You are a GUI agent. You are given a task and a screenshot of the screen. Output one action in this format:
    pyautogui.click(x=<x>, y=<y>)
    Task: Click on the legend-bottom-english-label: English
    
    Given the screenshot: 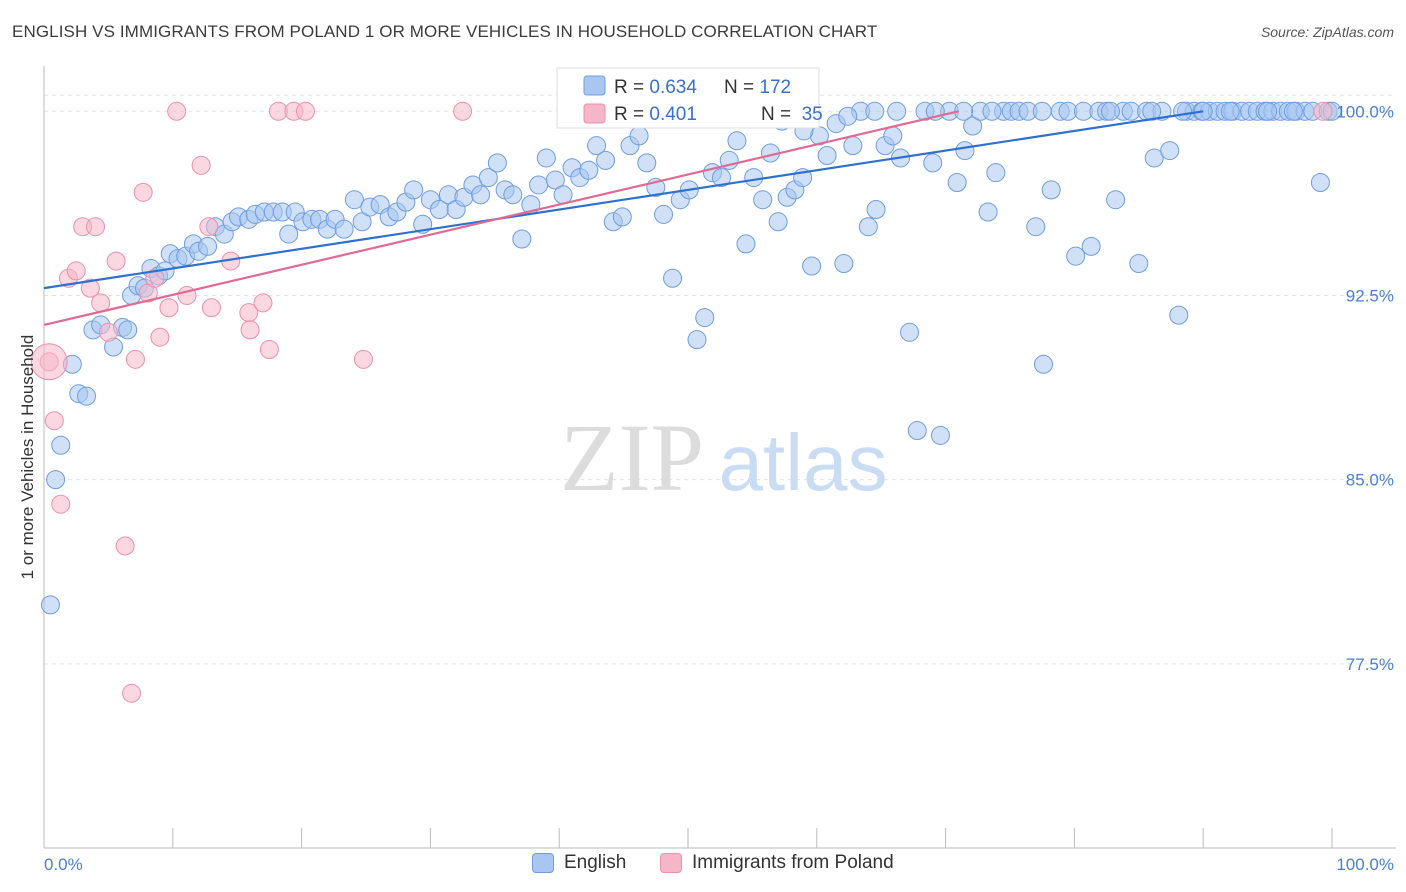 What is the action you would take?
    pyautogui.click(x=595, y=862)
    